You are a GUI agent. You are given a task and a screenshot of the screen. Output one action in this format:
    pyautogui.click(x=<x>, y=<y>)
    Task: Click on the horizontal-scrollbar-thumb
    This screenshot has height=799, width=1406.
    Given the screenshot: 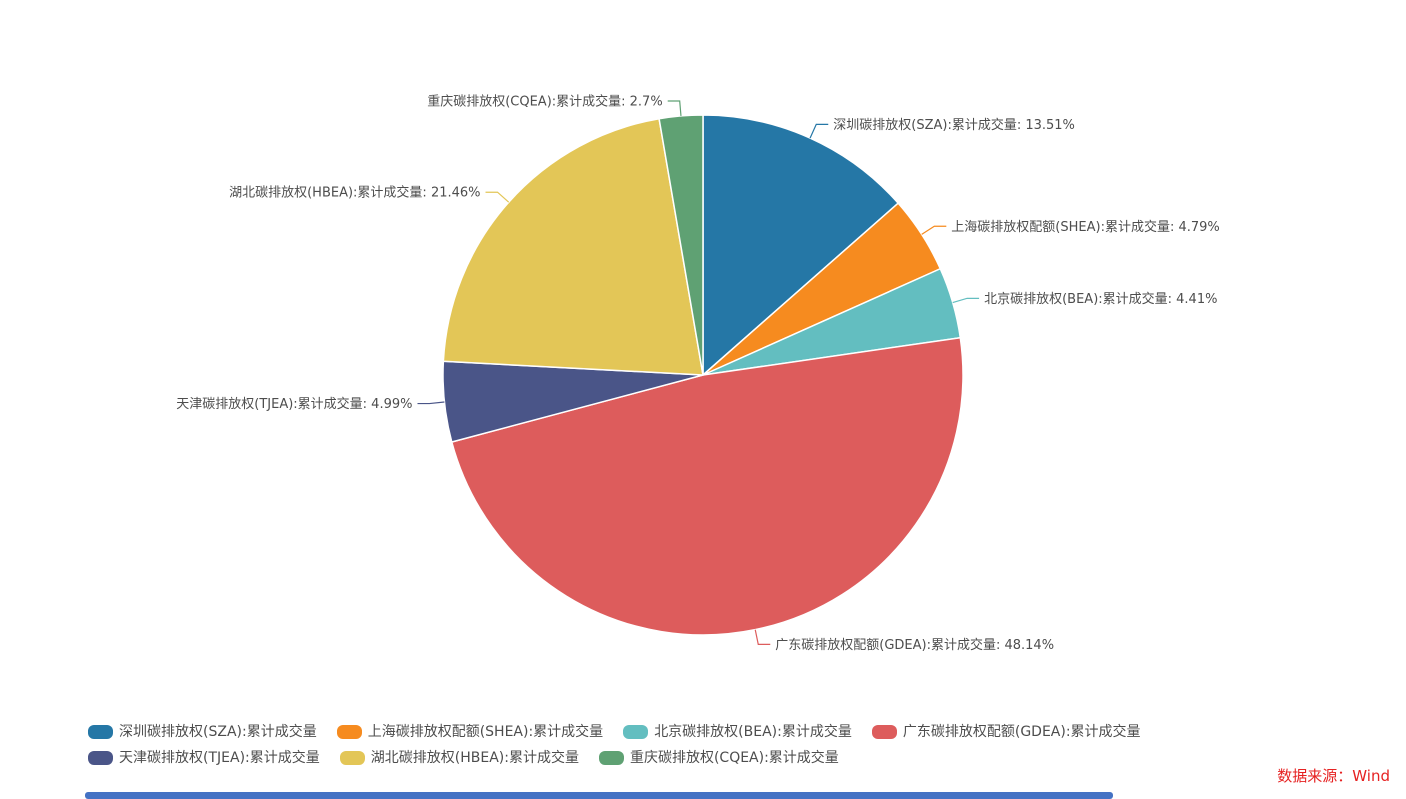 What is the action you would take?
    pyautogui.click(x=599, y=795)
    